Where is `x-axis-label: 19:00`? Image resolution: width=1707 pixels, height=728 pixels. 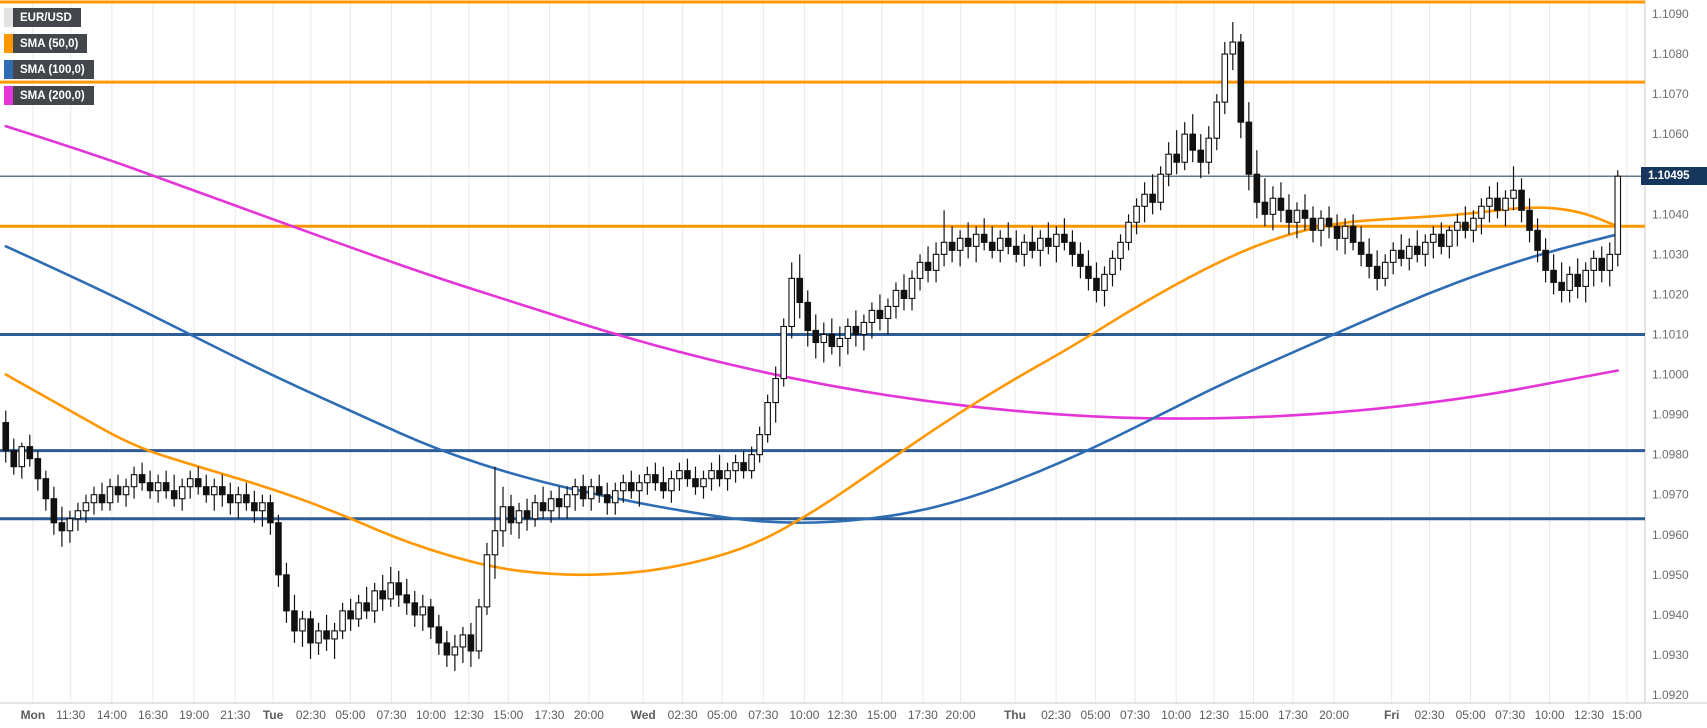
x-axis-label: 19:00 is located at coordinates (194, 715).